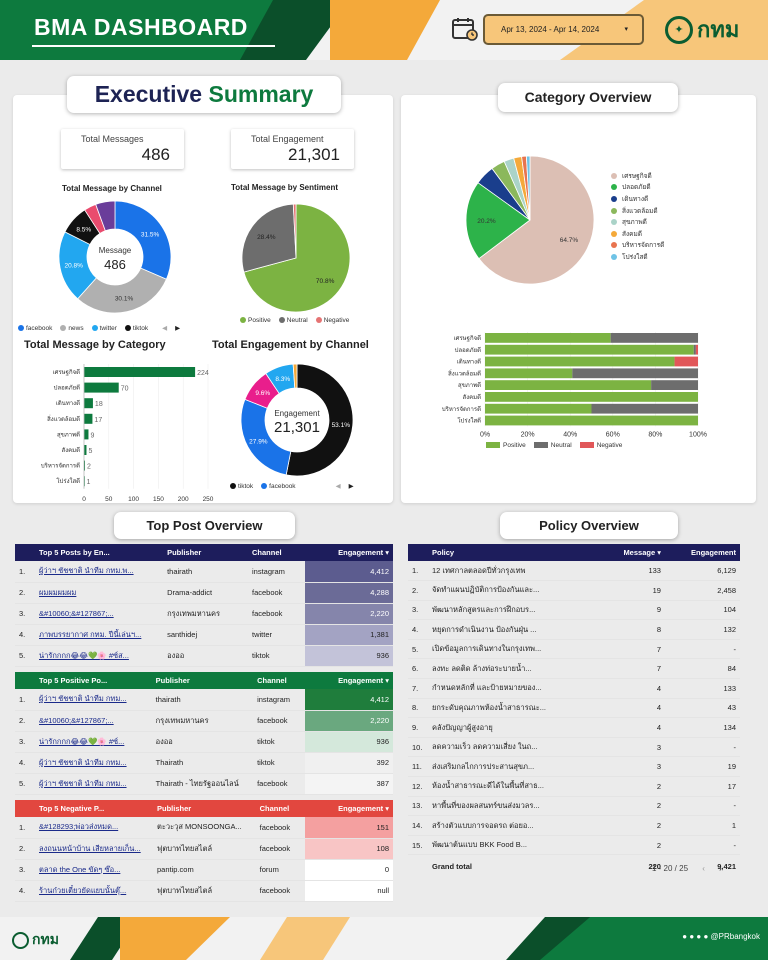 The width and height of the screenshot is (768, 960). I want to click on table-row: 2. จัดทำแผนปฏิบัติการป้องกันและ... 19 2,458, so click(574, 590).